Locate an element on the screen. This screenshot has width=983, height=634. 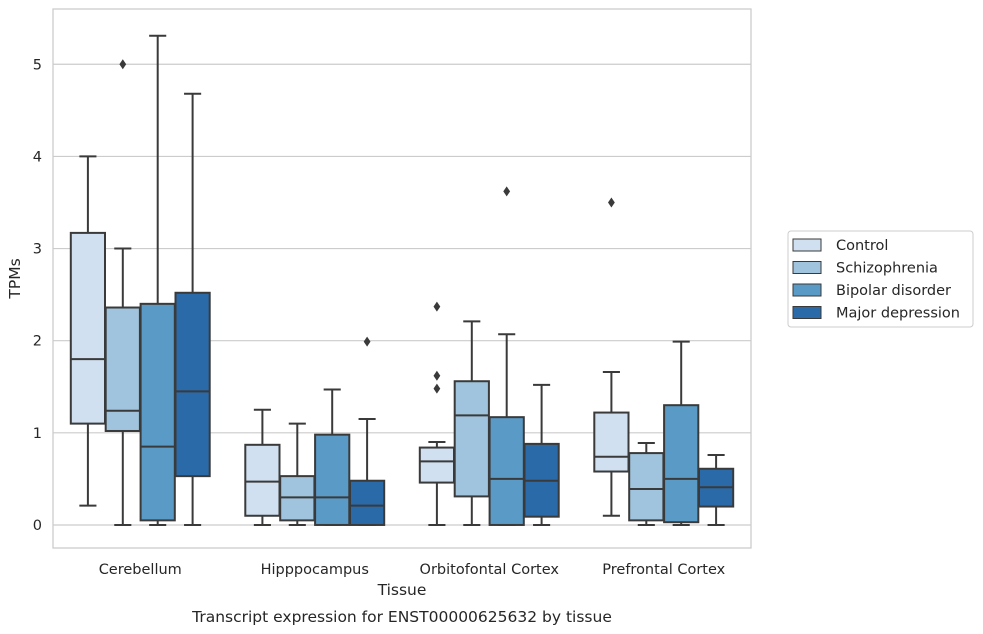
legend-item: Bipolar disorder is located at coordinates (871, 291).